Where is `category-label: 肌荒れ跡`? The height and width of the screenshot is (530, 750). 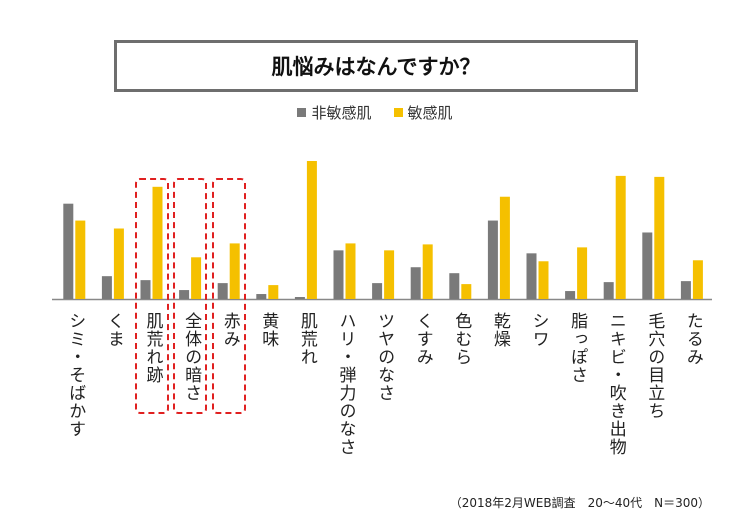
category-label: 肌荒れ跡 is located at coordinates (152, 348).